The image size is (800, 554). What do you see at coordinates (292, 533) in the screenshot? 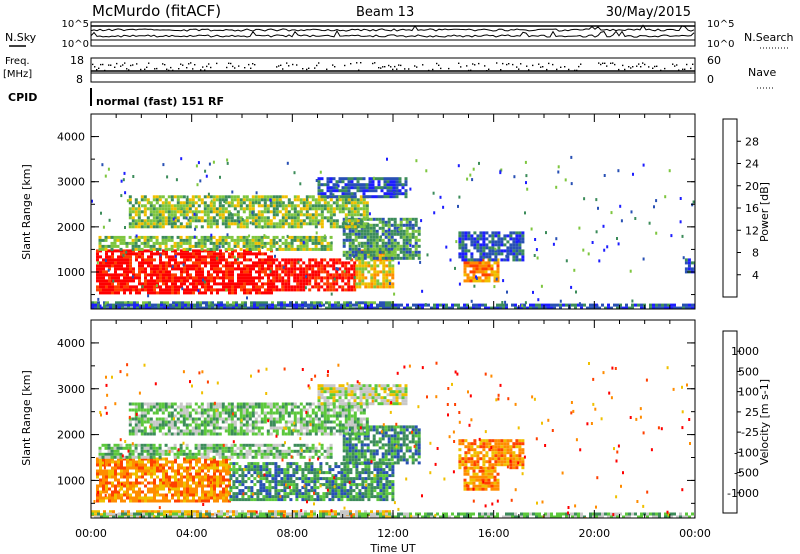
I see `time-tick-label: 08:00` at bounding box center [292, 533].